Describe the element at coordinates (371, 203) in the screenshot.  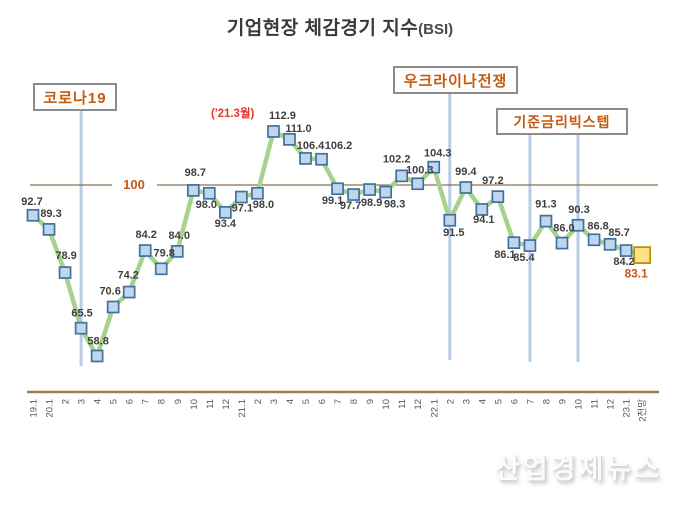
I see `data-point-label: 98.9` at that location.